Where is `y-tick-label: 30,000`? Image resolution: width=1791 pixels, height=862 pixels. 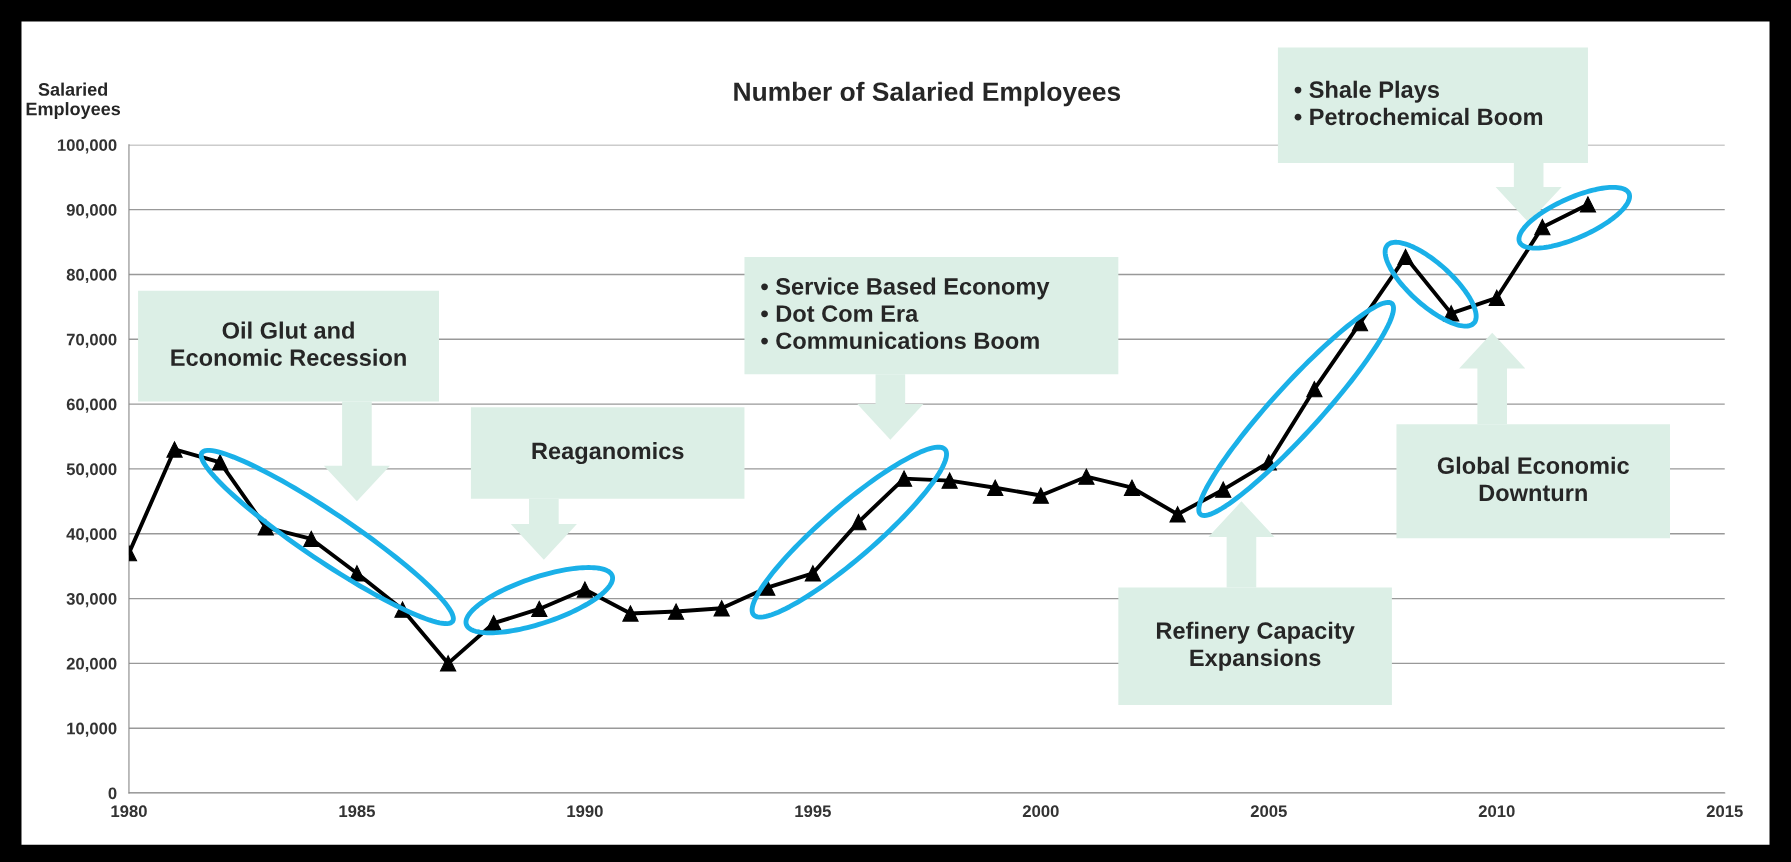
y-tick-label: 30,000 is located at coordinates (91, 600).